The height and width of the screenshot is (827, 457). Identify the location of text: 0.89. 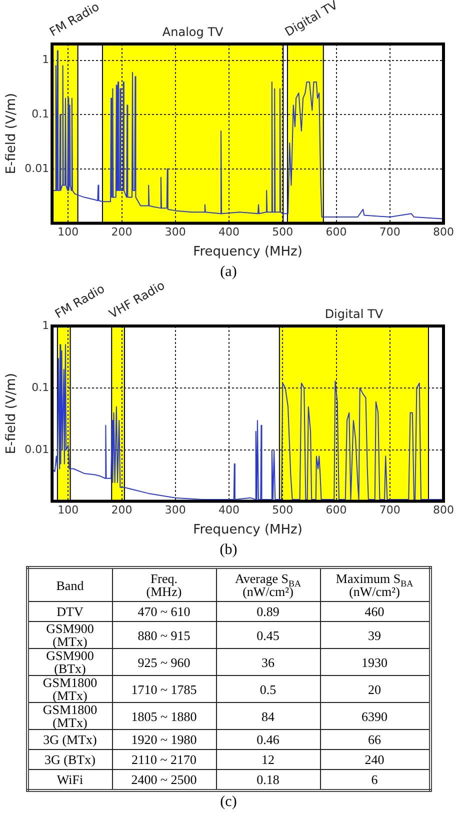
(268, 611).